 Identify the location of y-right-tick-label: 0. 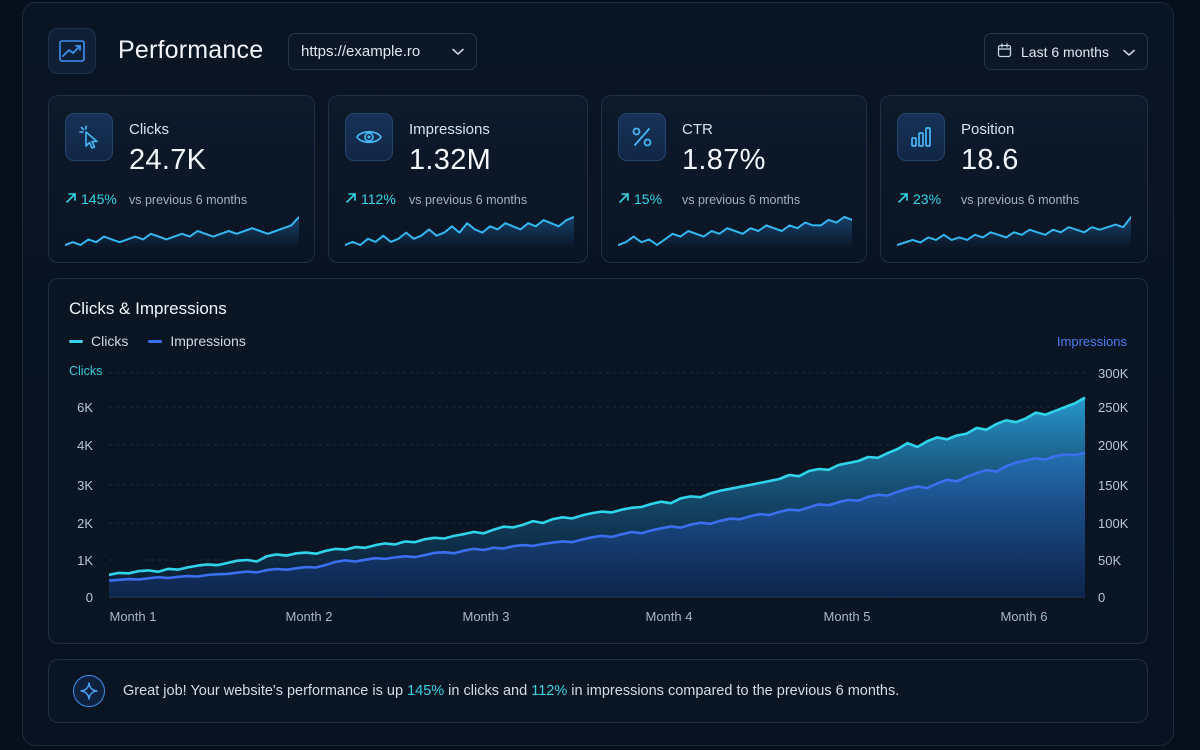
(1101, 597).